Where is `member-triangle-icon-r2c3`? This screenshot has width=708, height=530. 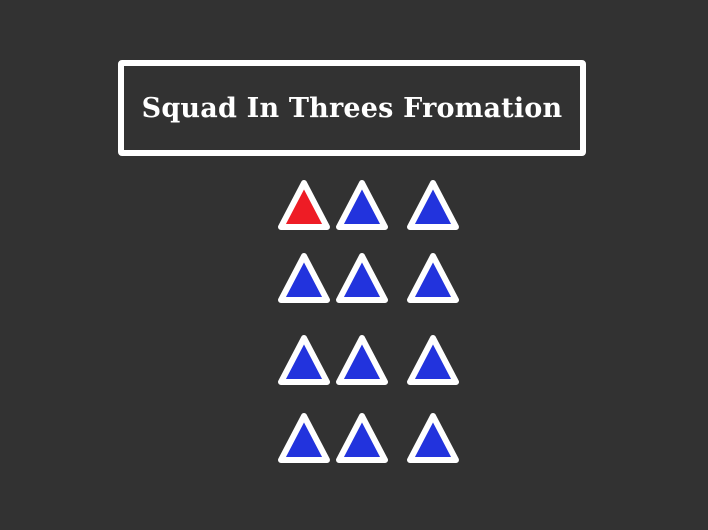 member-triangle-icon-r2c3 is located at coordinates (433, 278).